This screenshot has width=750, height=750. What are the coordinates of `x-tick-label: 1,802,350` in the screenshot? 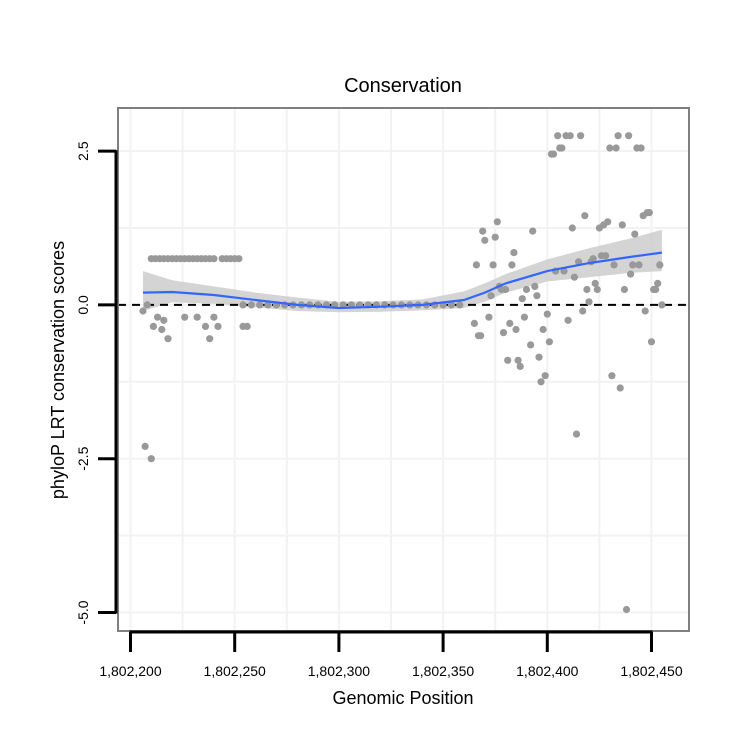 It's located at (443, 671).